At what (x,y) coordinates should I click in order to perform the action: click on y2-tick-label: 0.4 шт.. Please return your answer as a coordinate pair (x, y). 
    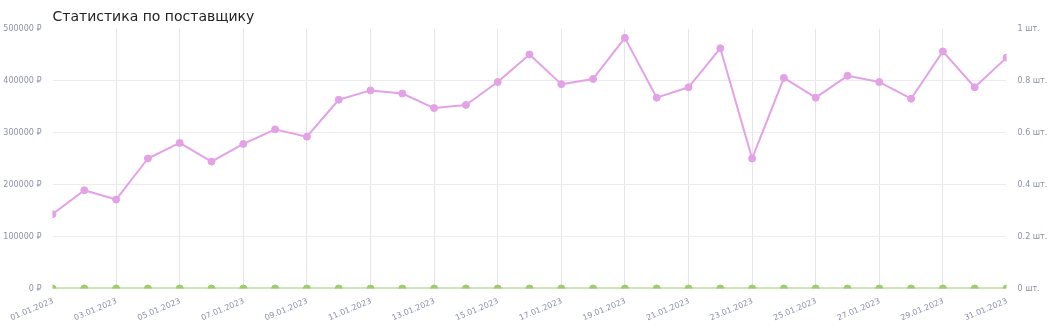
    Looking at the image, I should click on (1032, 184).